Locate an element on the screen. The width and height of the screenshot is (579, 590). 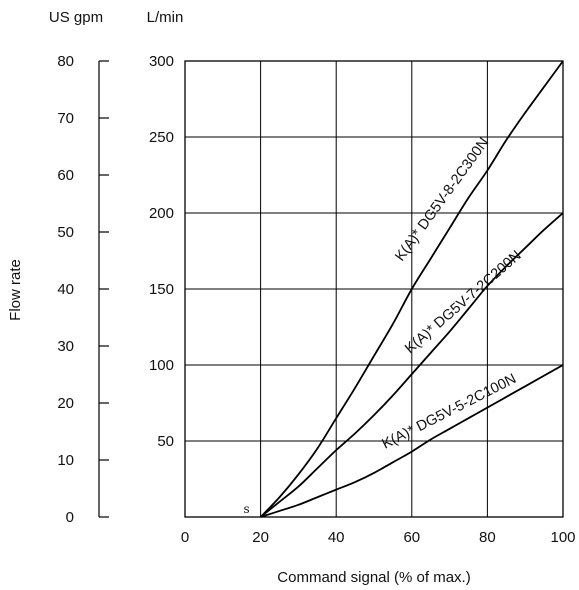
y-unit-lmin: L/min is located at coordinates (165, 17).